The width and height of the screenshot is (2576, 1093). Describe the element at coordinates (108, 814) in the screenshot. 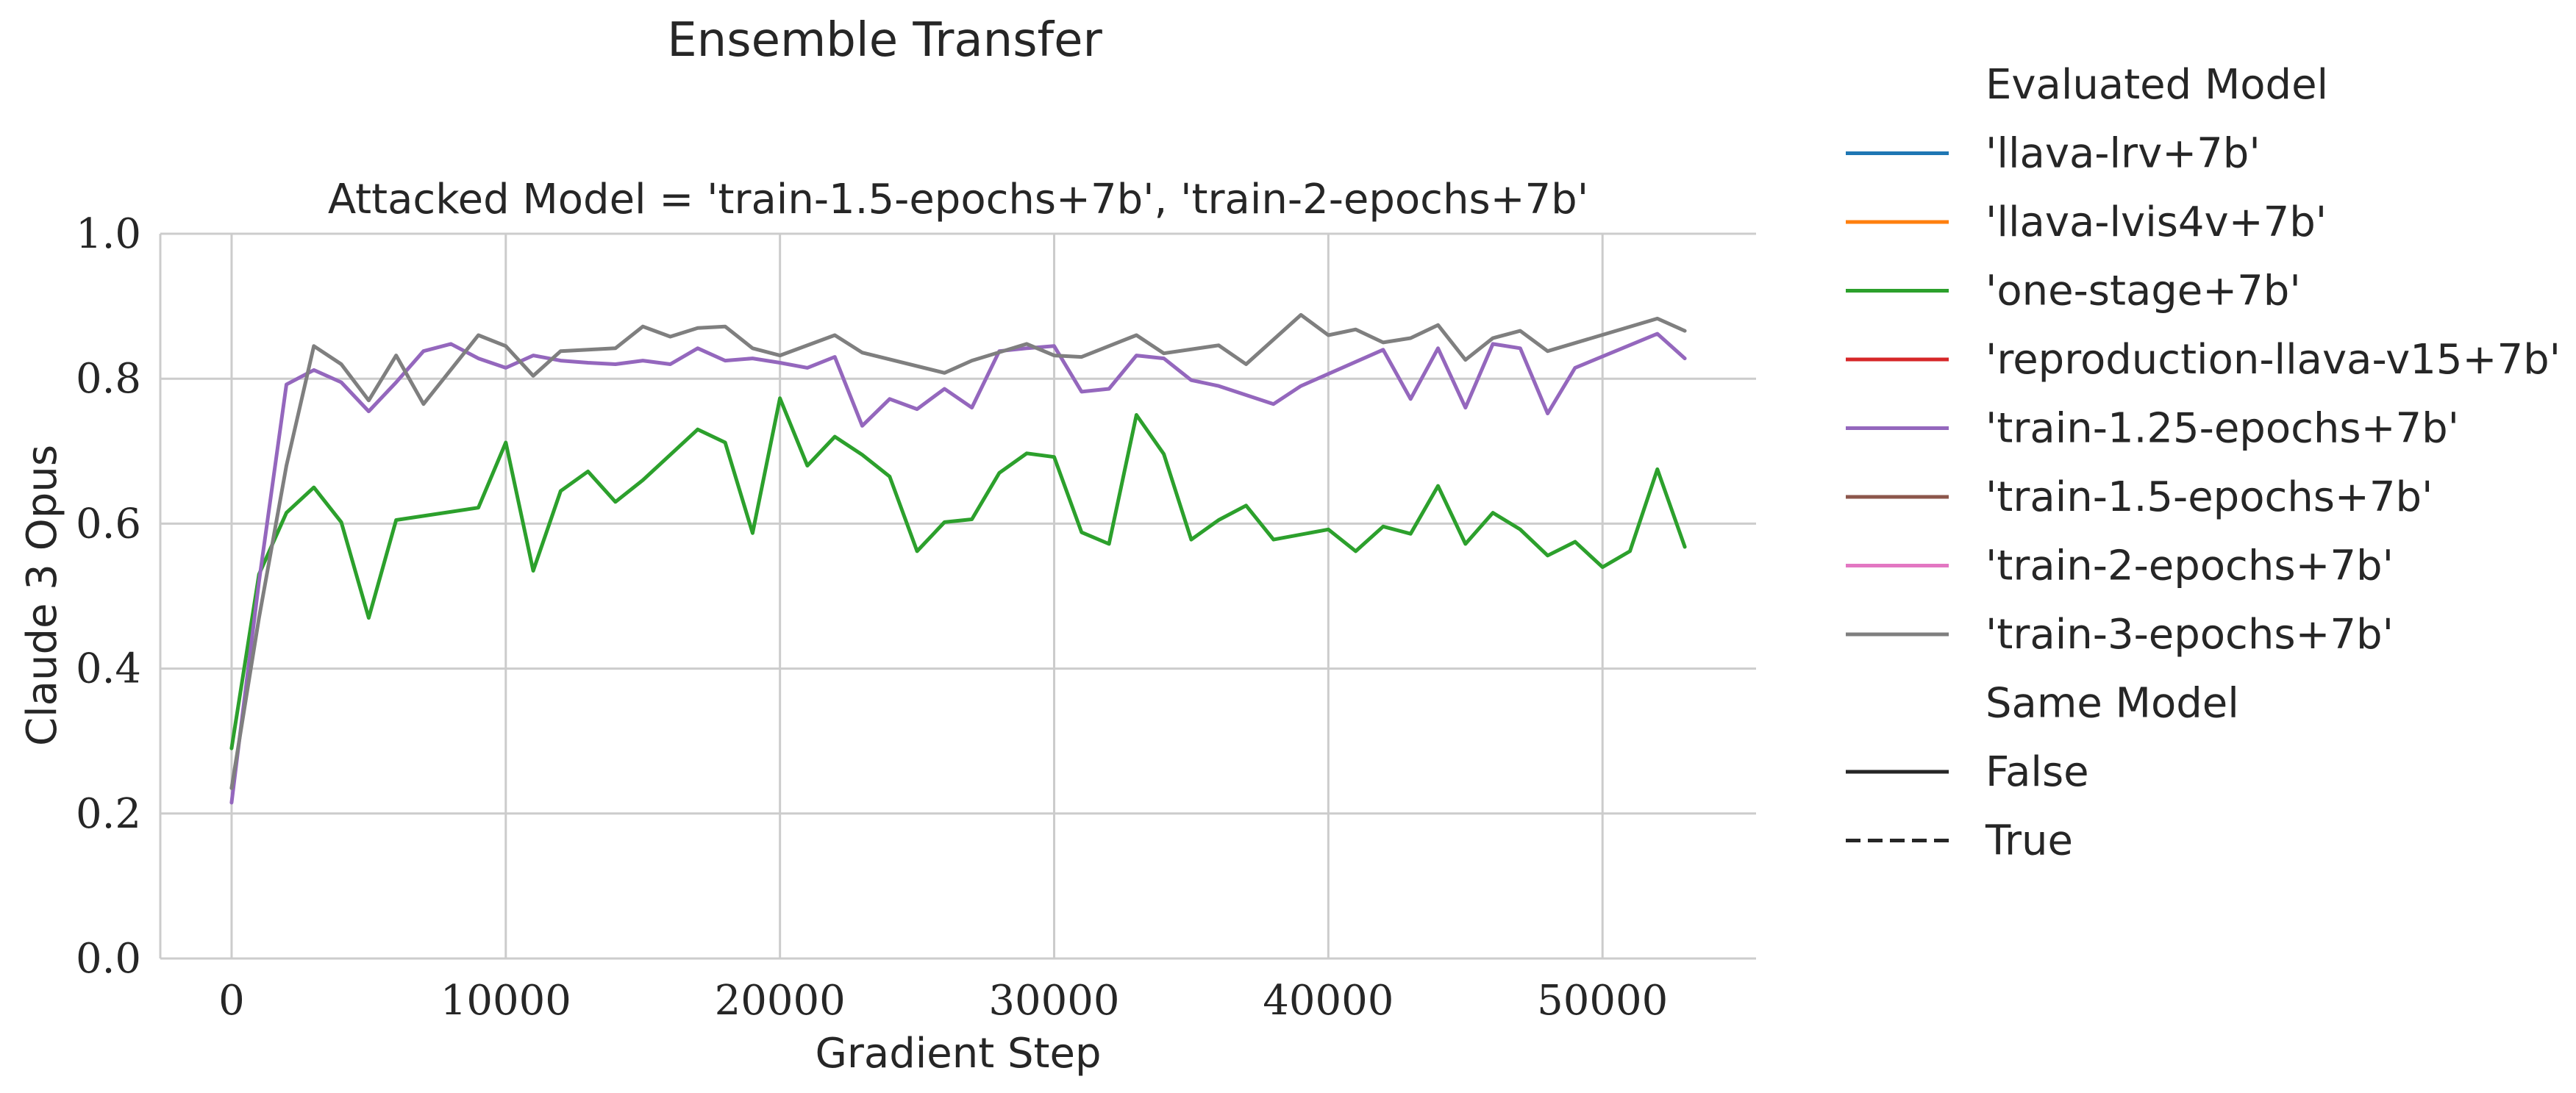

I see `y-tick-label: 0.2` at that location.